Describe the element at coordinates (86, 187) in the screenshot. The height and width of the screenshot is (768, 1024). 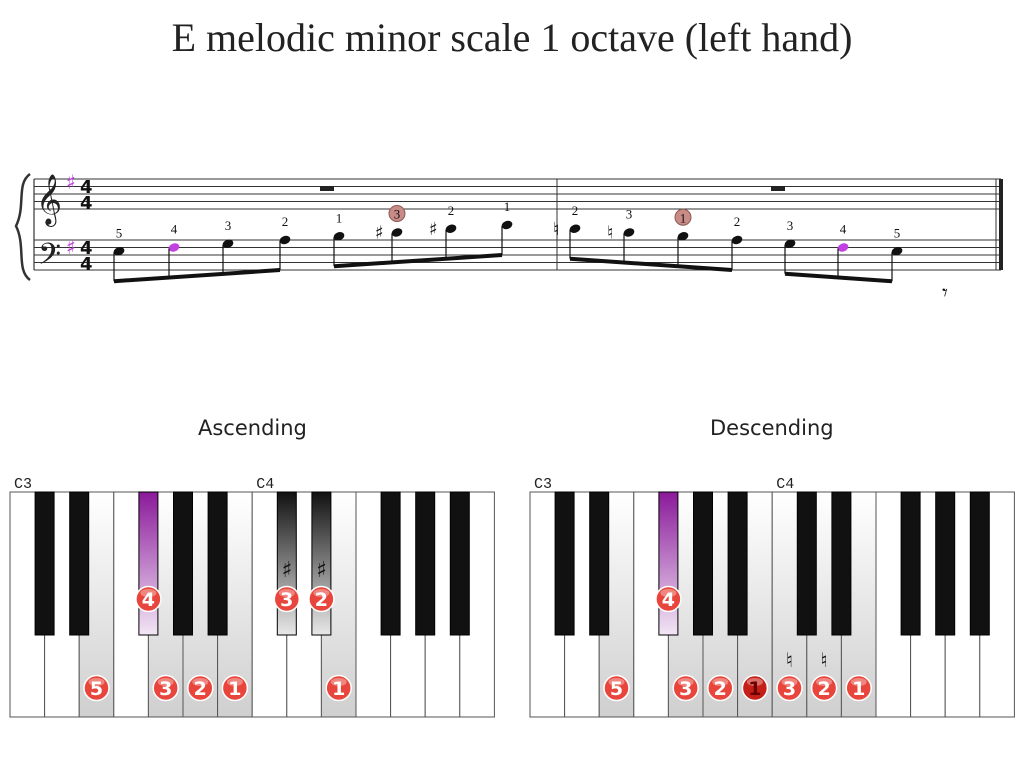
I see `treble-time-sig-top: 4` at that location.